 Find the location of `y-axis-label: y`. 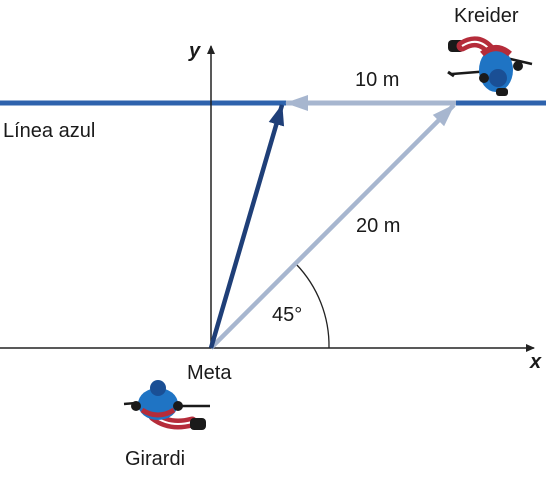

y-axis-label: y is located at coordinates (194, 51).